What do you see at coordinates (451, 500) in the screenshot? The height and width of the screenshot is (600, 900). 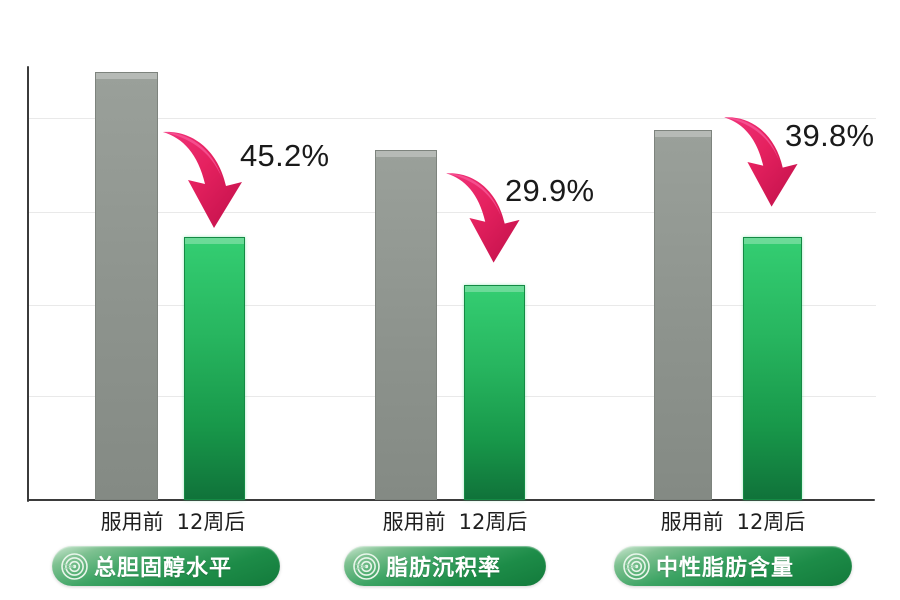 I see `x-axis-line` at bounding box center [451, 500].